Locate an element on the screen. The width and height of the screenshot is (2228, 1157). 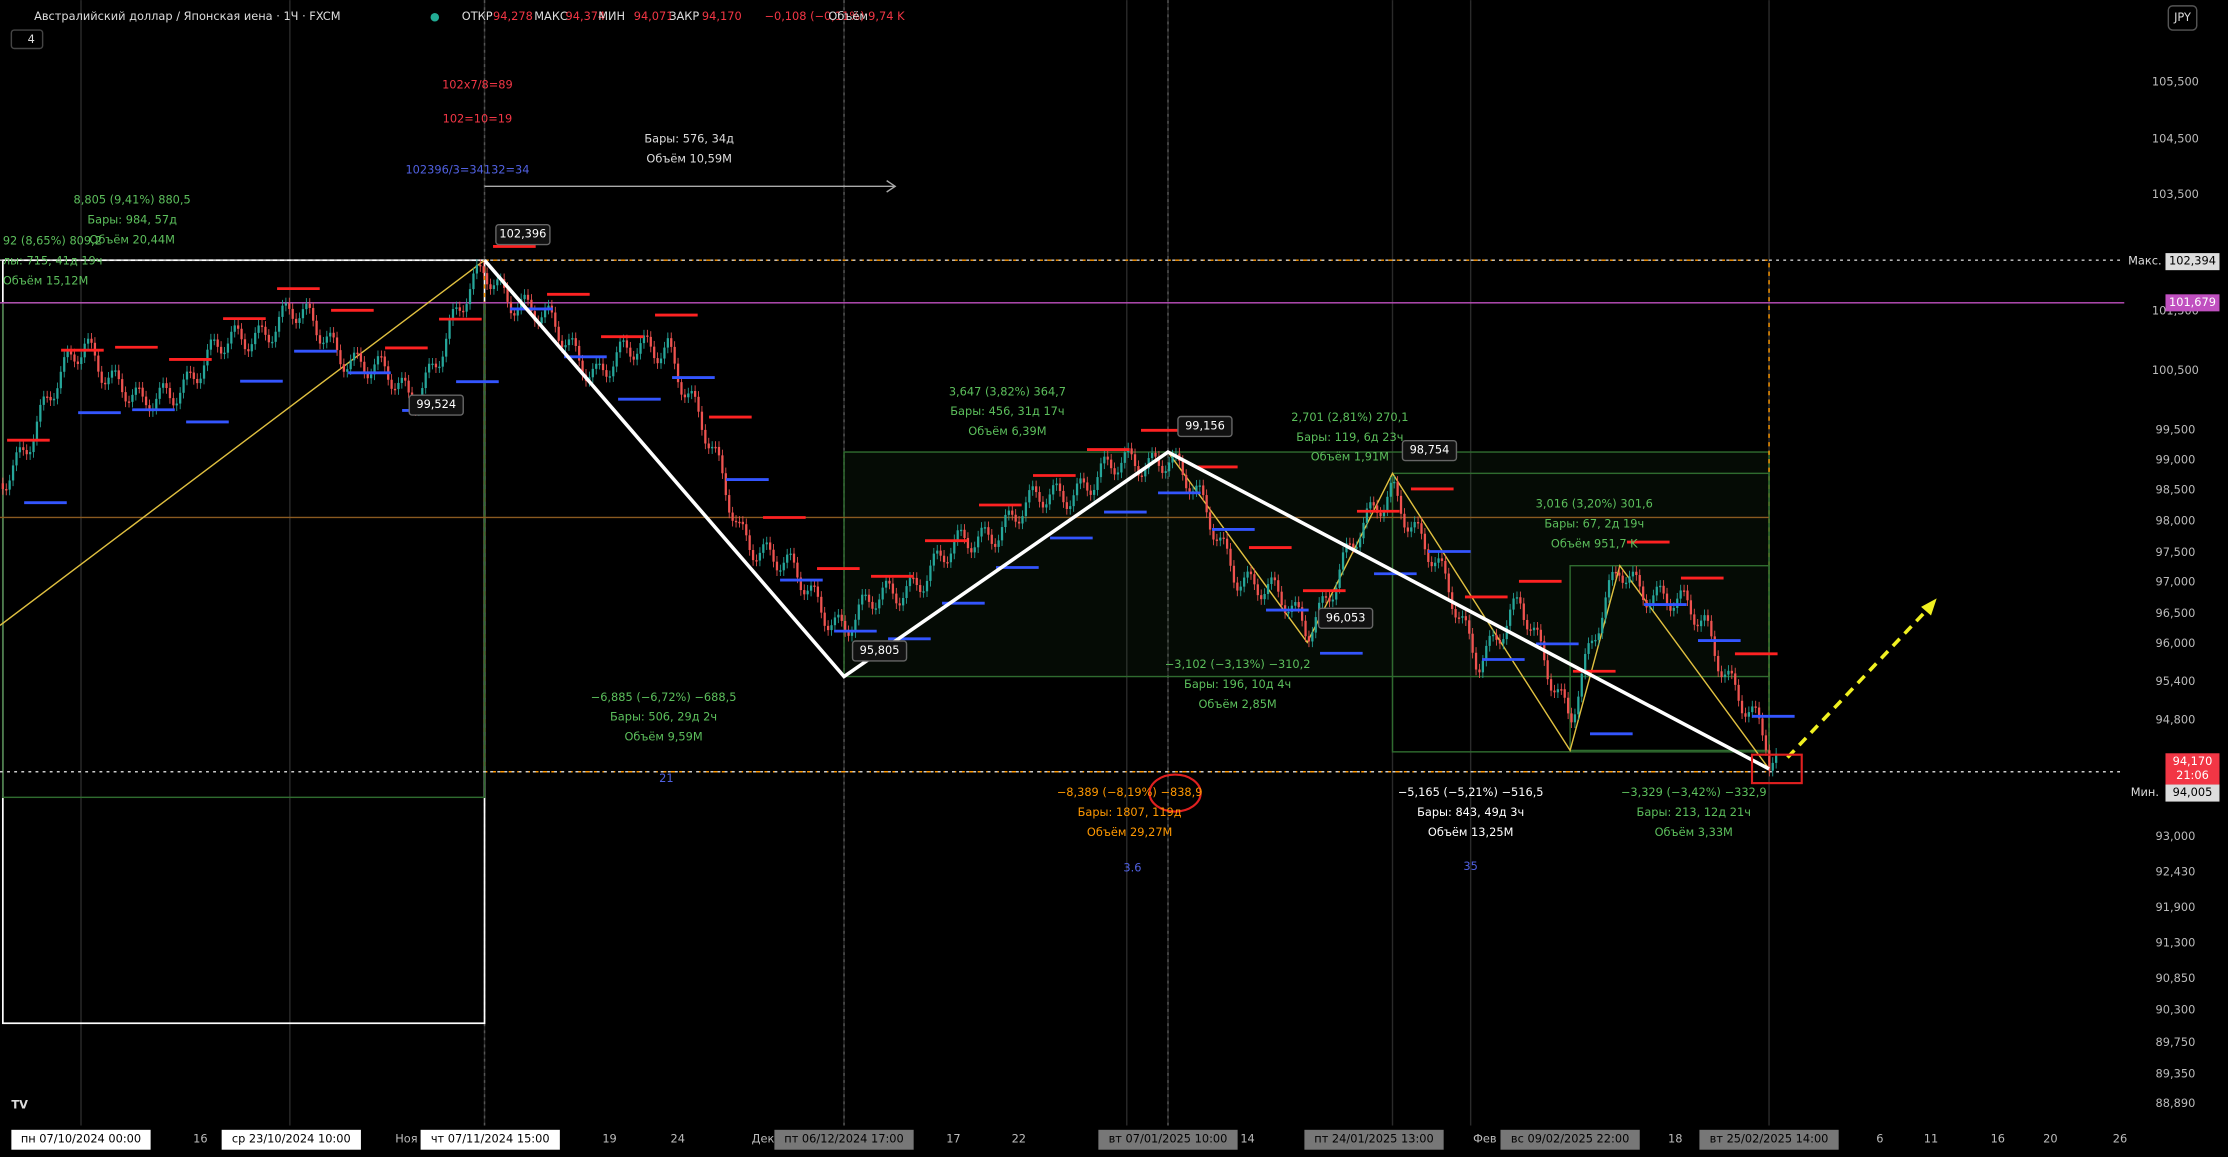
price-tick-label: 103,500 is located at coordinates (2175, 194).